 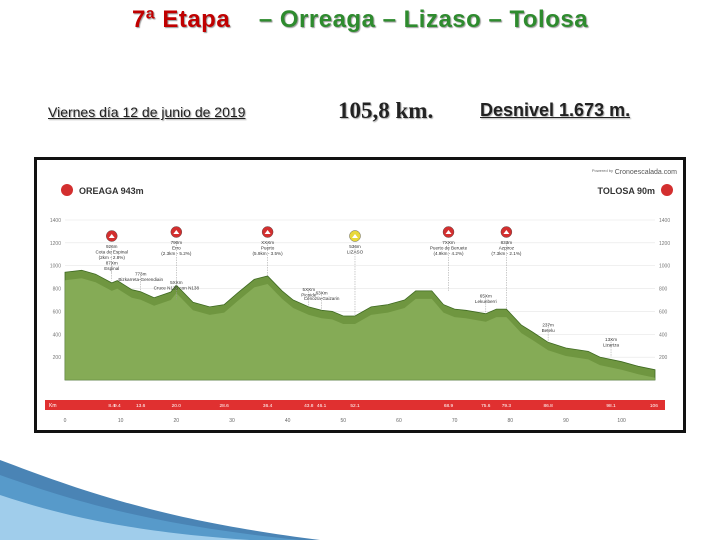 What do you see at coordinates (344, 421) in the screenshot?
I see `x-tick-label: 50` at bounding box center [344, 421].